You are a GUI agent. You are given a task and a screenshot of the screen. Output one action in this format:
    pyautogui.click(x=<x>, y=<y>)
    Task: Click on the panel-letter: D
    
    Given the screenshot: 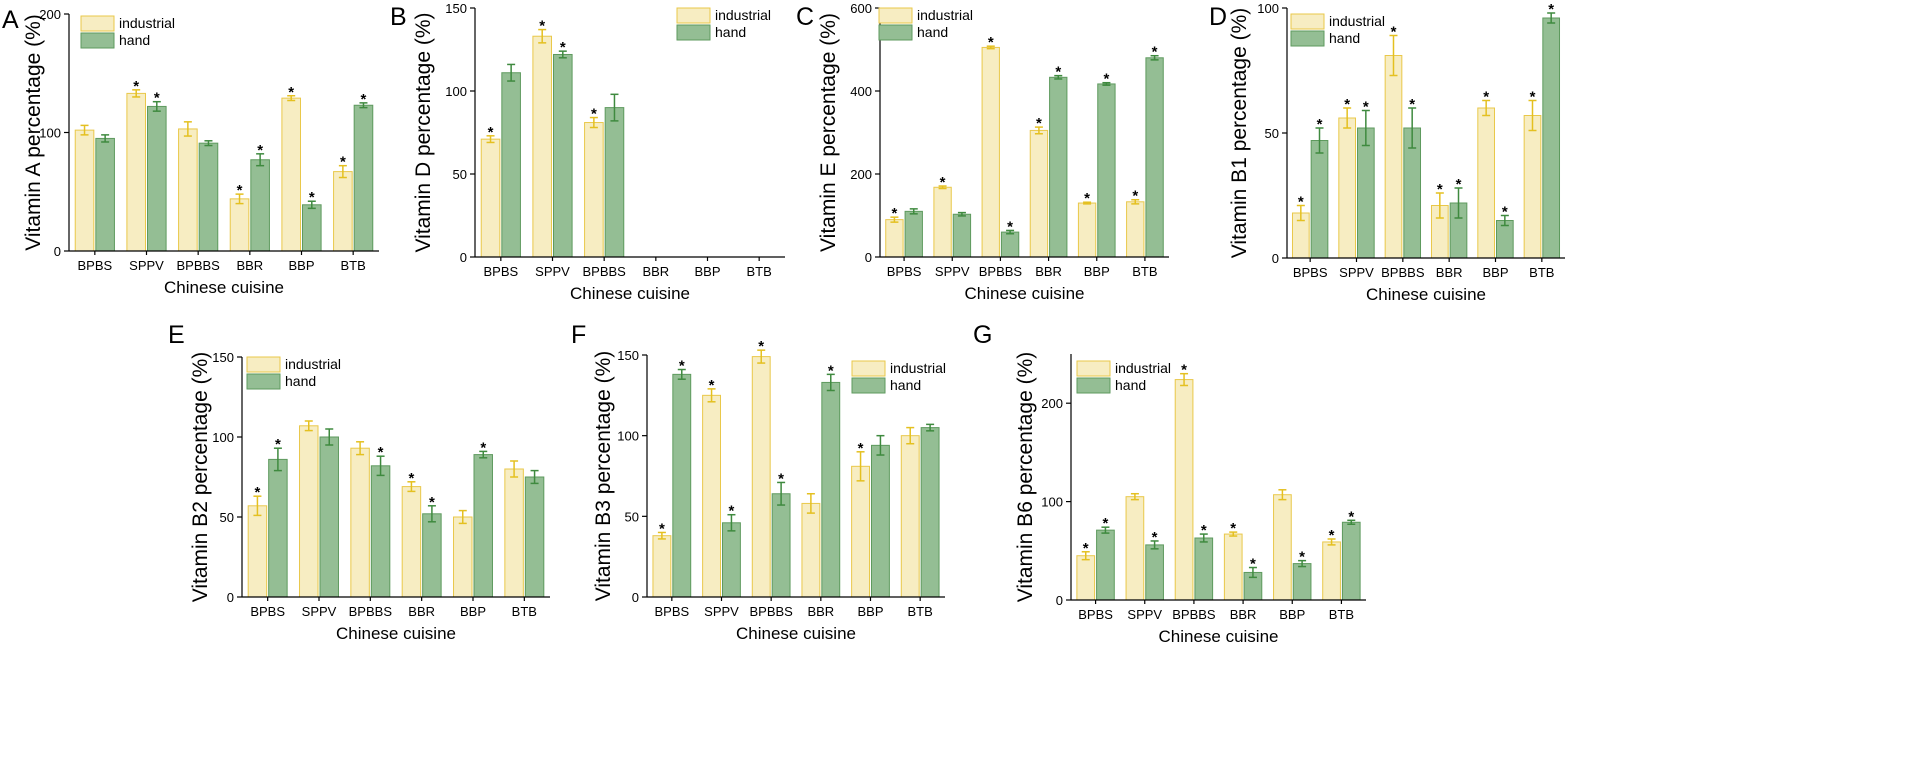 What is the action you would take?
    pyautogui.click(x=1218, y=17)
    